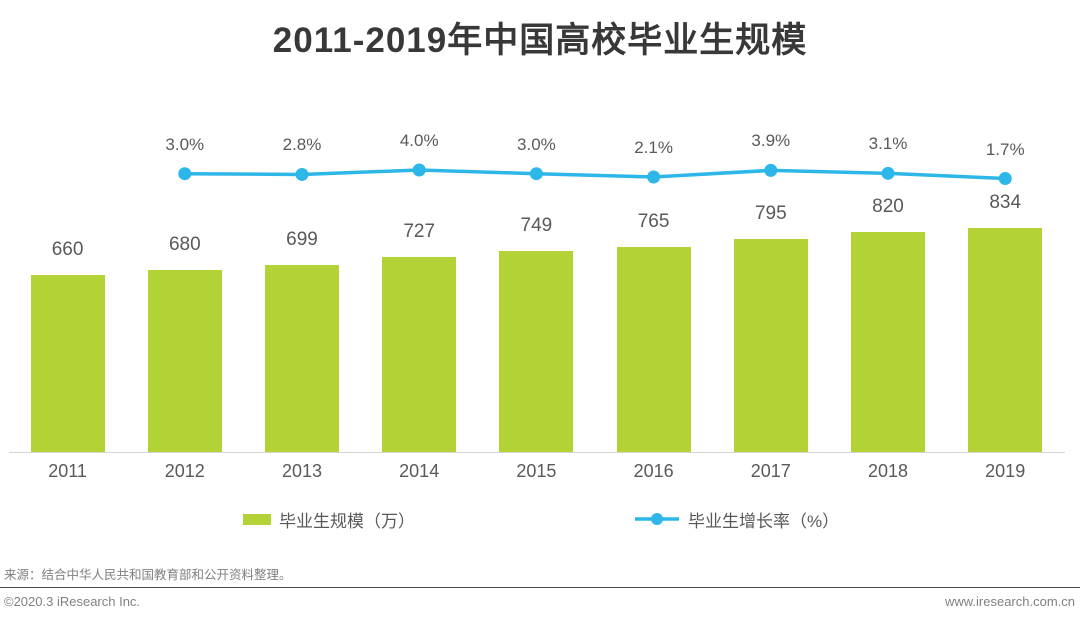 This screenshot has width=1080, height=623. What do you see at coordinates (184, 471) in the screenshot?
I see `x-axis-label: 2012` at bounding box center [184, 471].